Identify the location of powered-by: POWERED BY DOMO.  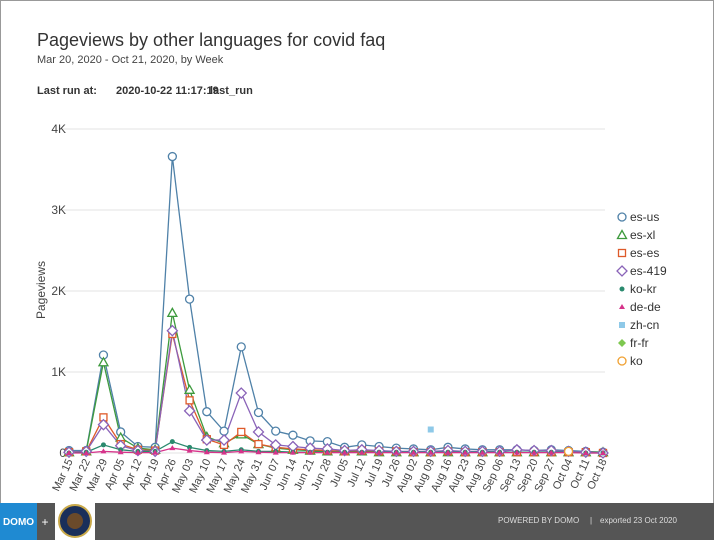
(538, 520).